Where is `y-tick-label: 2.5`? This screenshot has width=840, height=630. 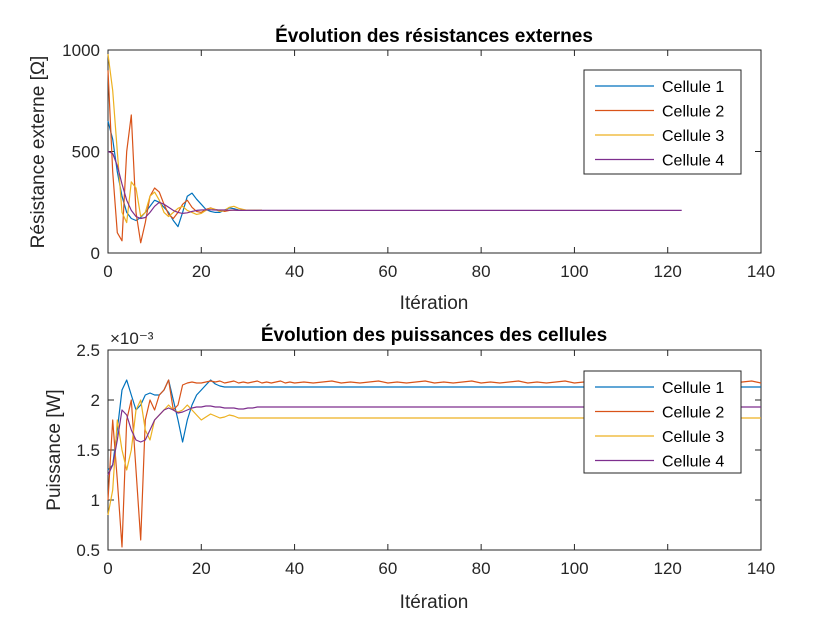 y-tick-label: 2.5 is located at coordinates (88, 350).